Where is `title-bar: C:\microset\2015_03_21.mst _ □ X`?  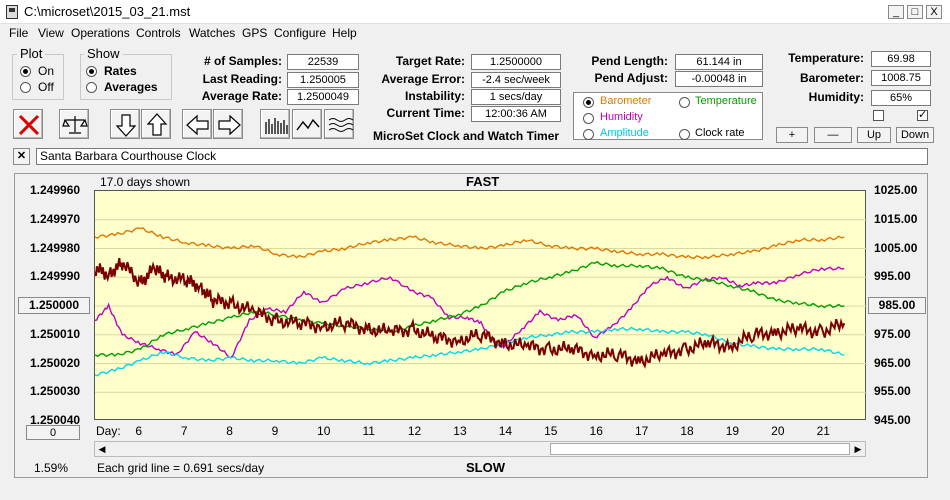 title-bar: C:\microset\2015_03_21.mst _ □ X is located at coordinates (475, 12).